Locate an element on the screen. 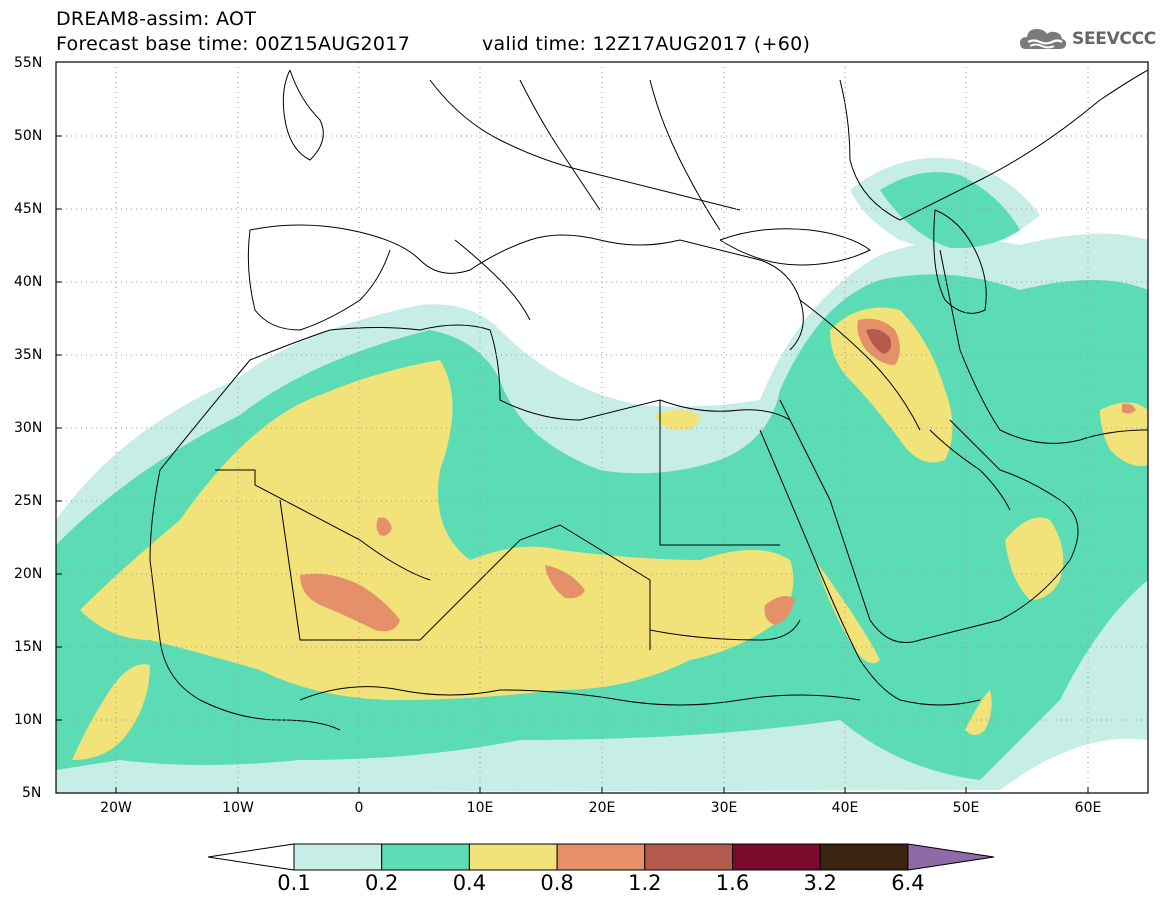 This screenshot has width=1165, height=905. lat-label: 35N is located at coordinates (28, 355).